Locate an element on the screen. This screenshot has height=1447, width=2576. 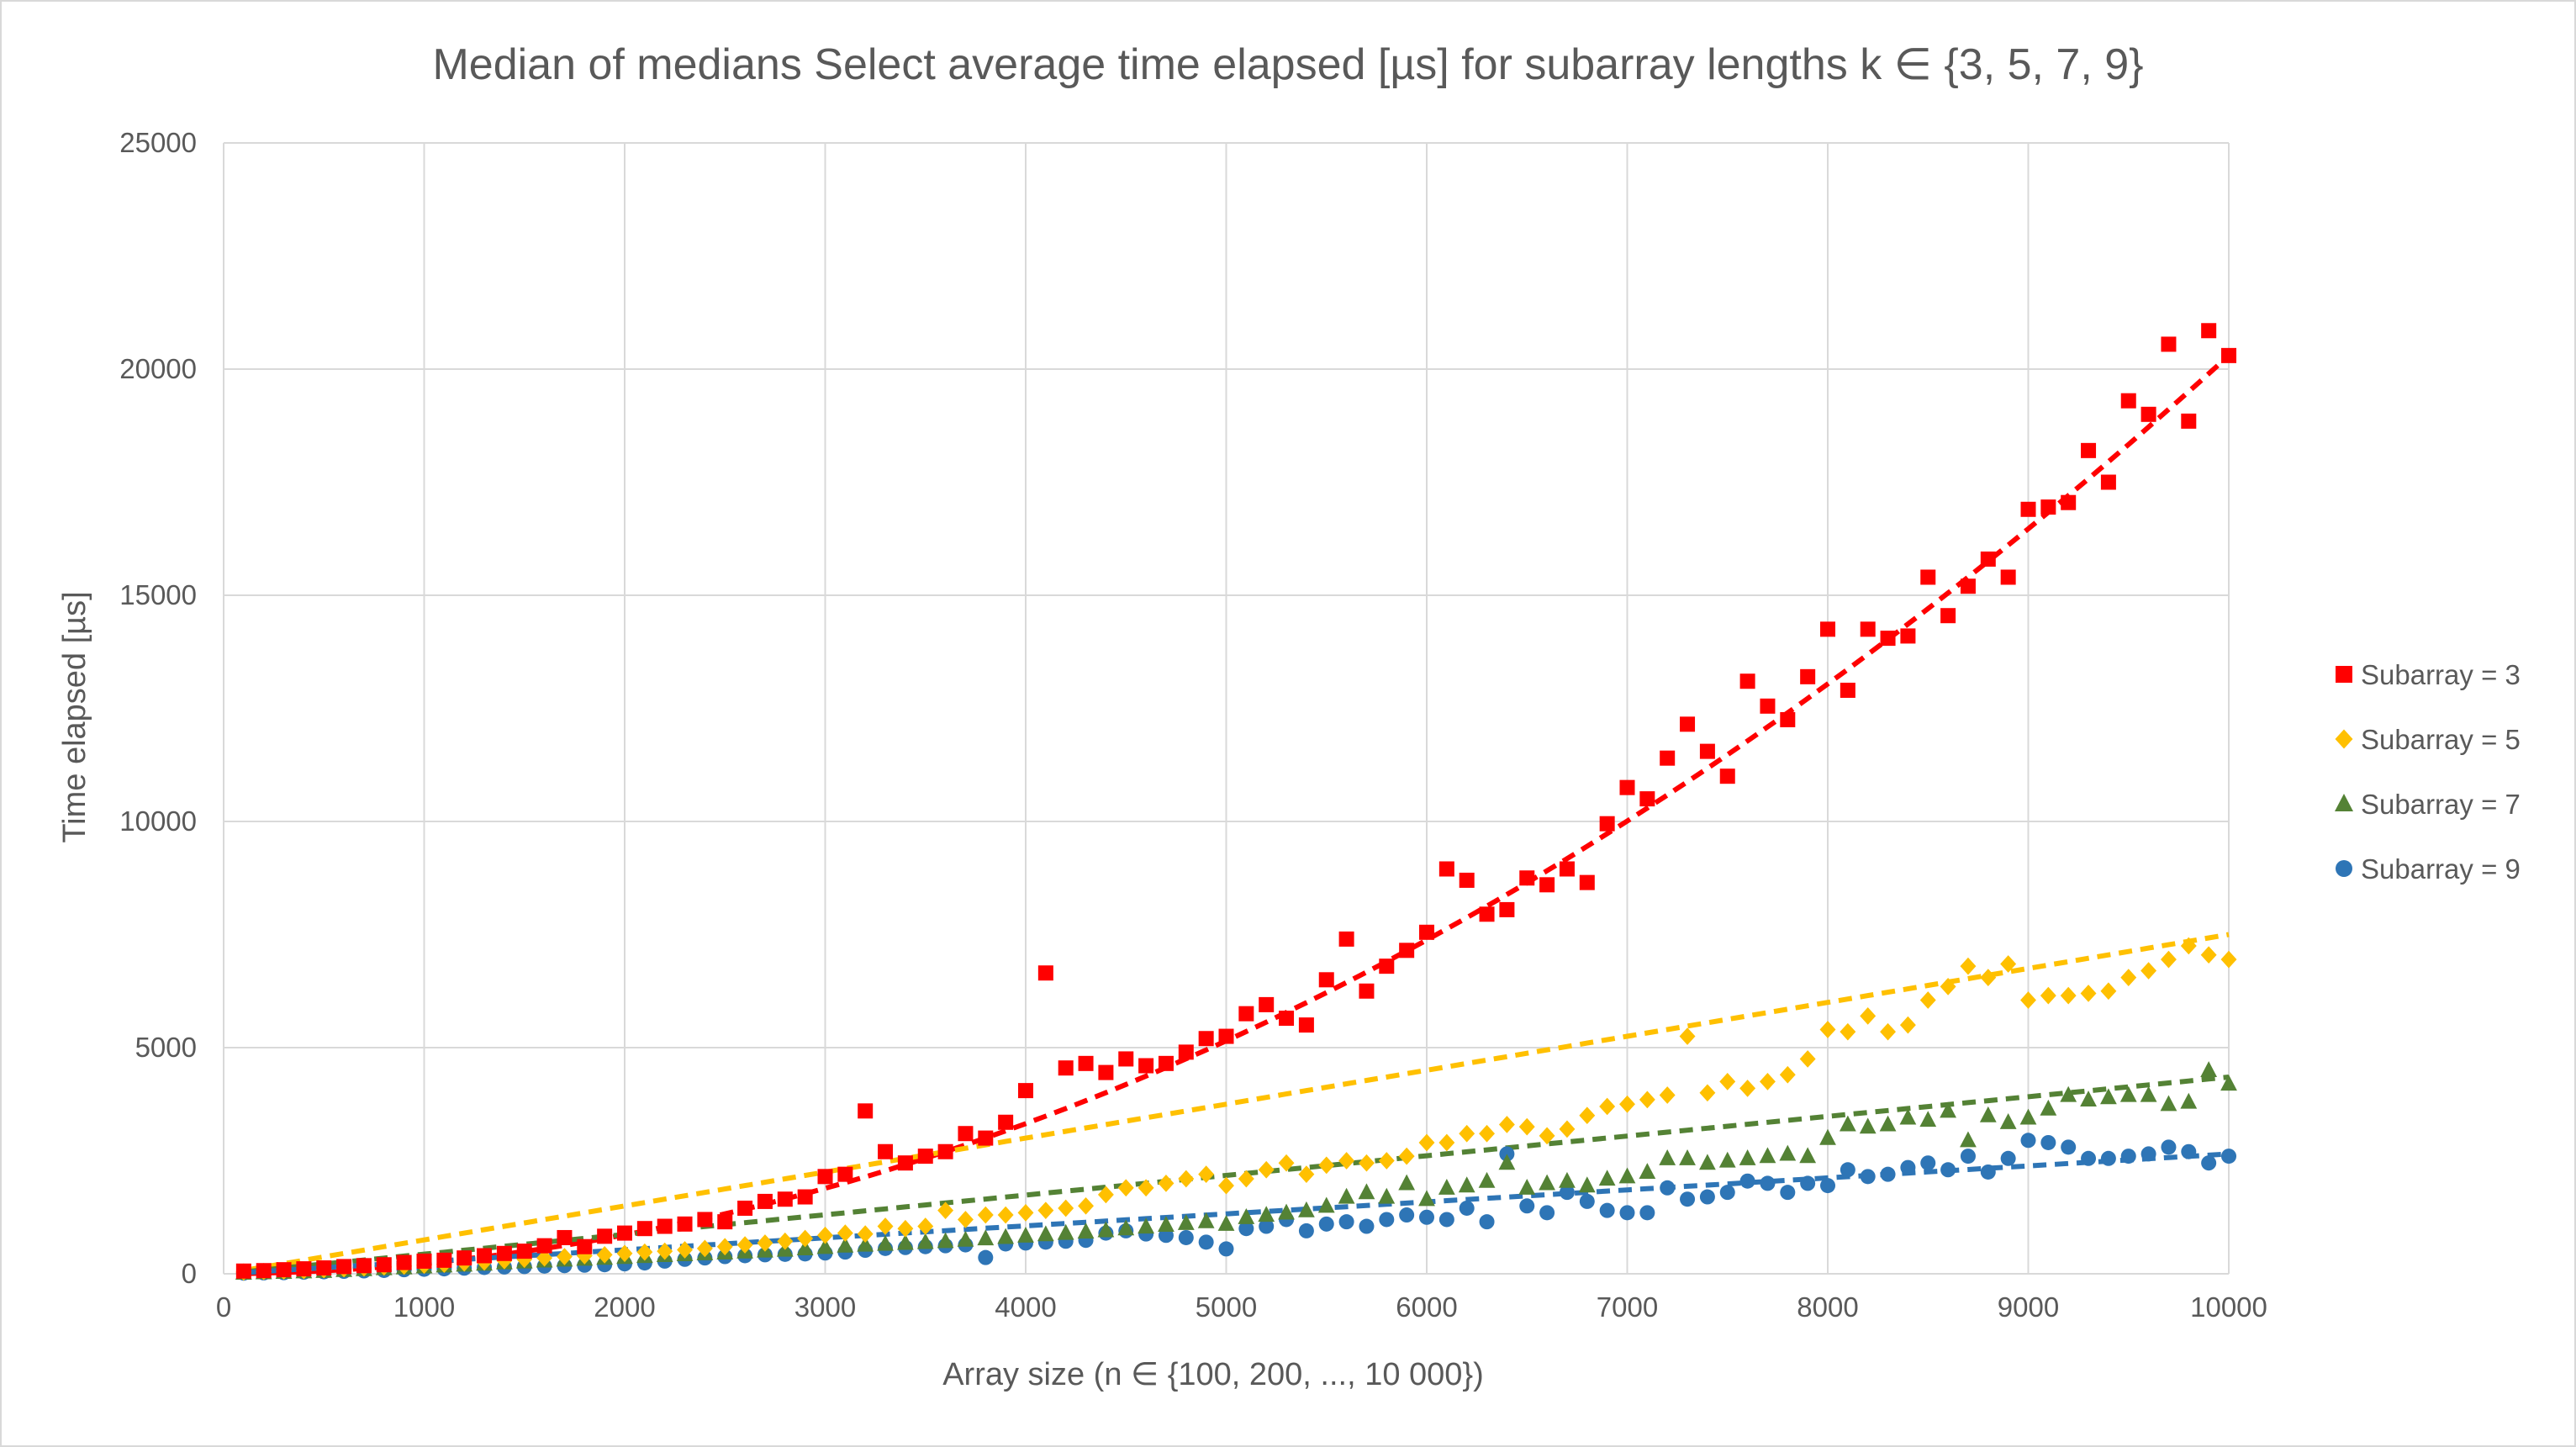
x-tick-label: 6000 is located at coordinates (1426, 1307).